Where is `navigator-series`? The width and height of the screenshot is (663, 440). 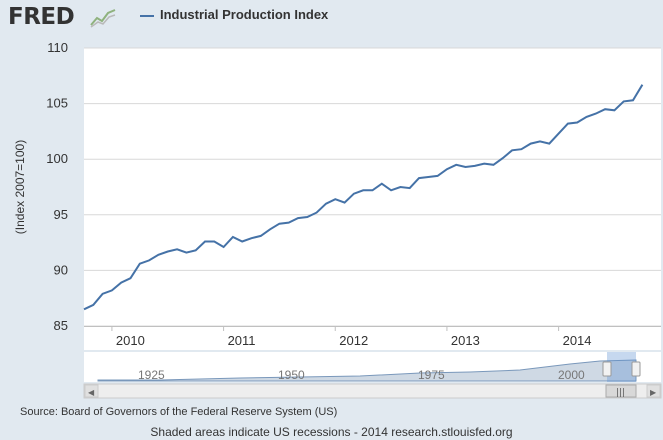
navigator-series is located at coordinates (367, 370).